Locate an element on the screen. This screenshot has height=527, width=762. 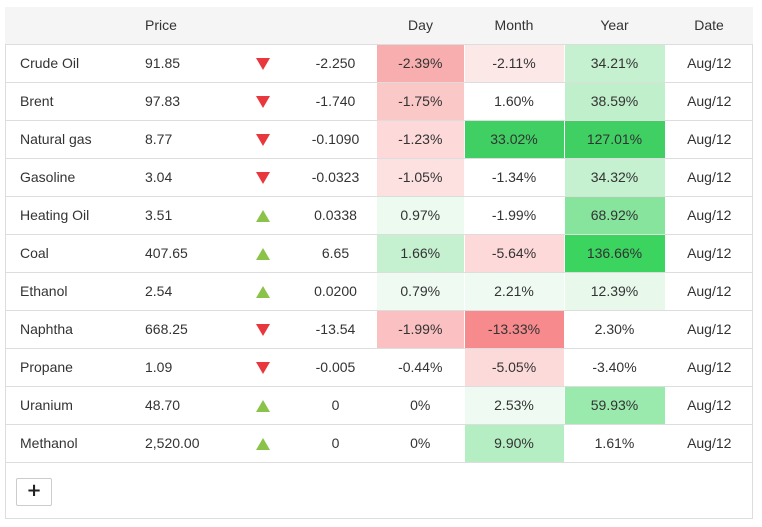
commodity-name: Coal is located at coordinates (70, 253).